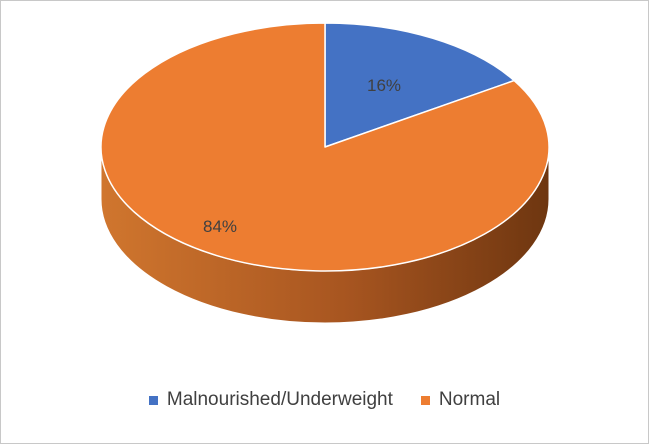  I want to click on legend-item-malnourished: Malnourished/Underweight, so click(270, 400).